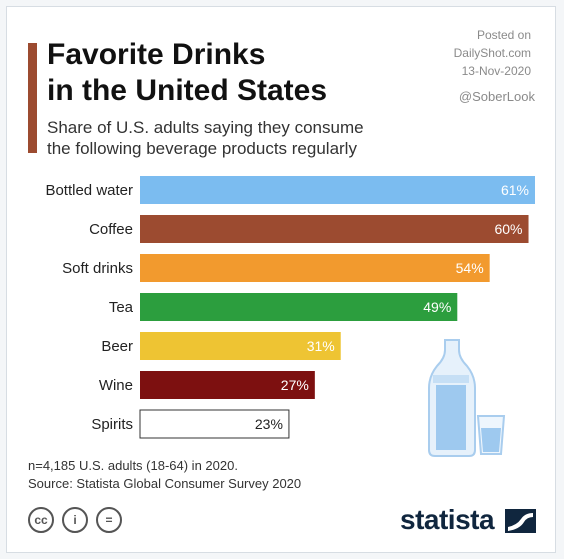 The width and height of the screenshot is (564, 559). What do you see at coordinates (117, 346) in the screenshot?
I see `category-label: Beer` at bounding box center [117, 346].